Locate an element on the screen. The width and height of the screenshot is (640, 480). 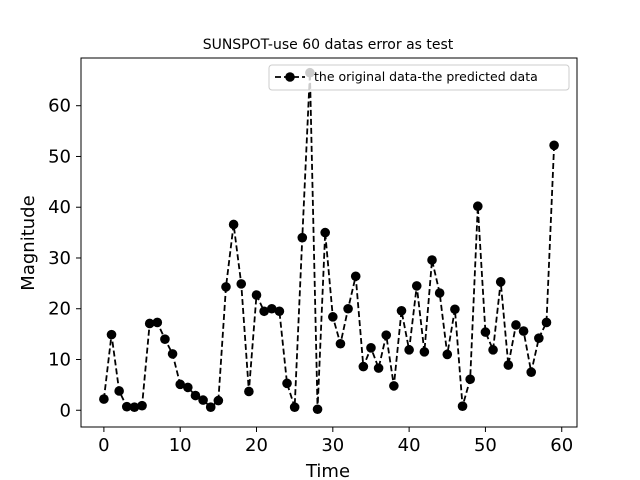
x-tick-label: 10 is located at coordinates (180, 445).